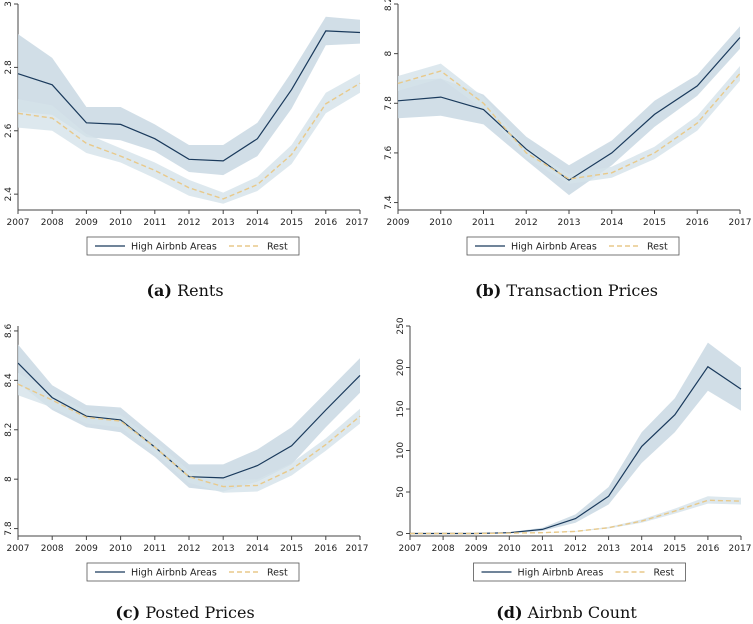 Image resolution: width=753 pixels, height=624 pixels. I want to click on caption-text: Airbnb Count, so click(582, 612).